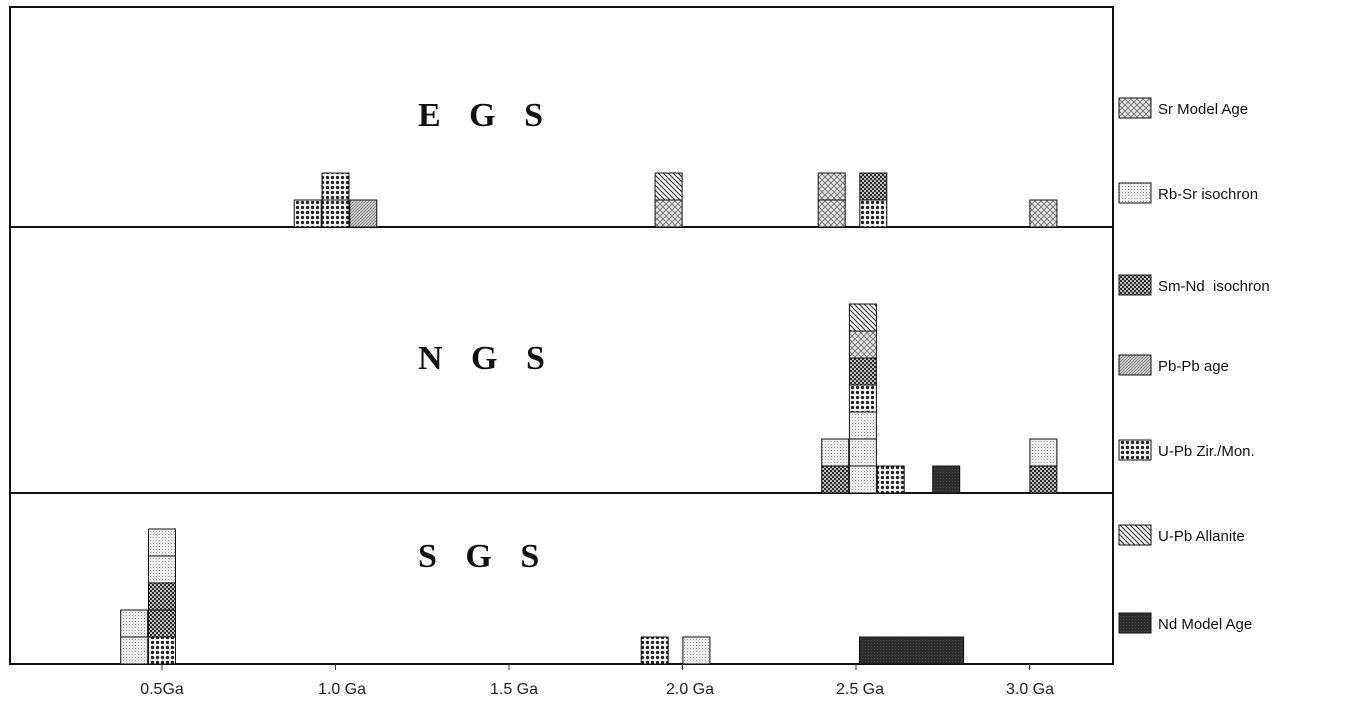  Describe the element at coordinates (1208, 194) in the screenshot. I see `legend-label-rbsr: Rb-Sr isochron` at that location.